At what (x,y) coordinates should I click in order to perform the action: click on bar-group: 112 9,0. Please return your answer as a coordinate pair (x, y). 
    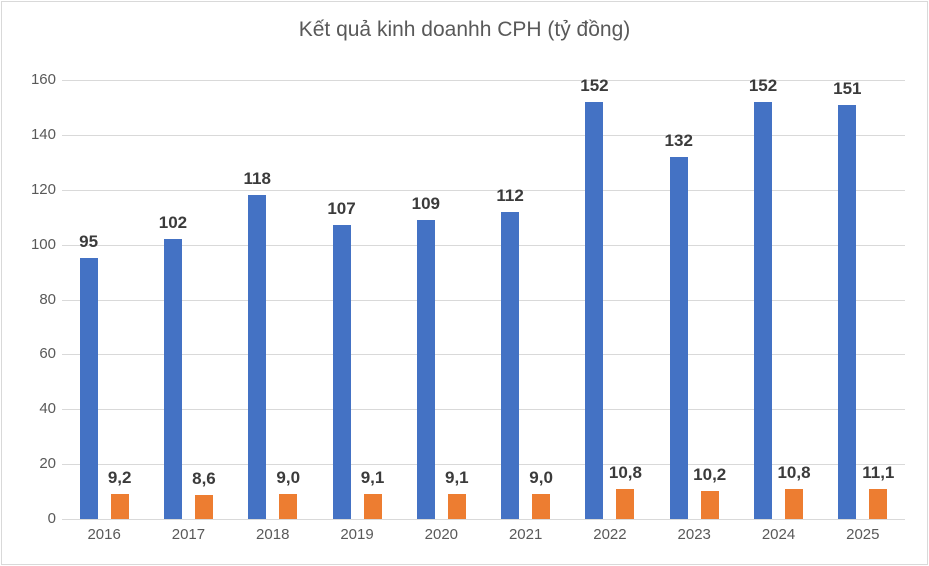
    Looking at the image, I should click on (525, 299).